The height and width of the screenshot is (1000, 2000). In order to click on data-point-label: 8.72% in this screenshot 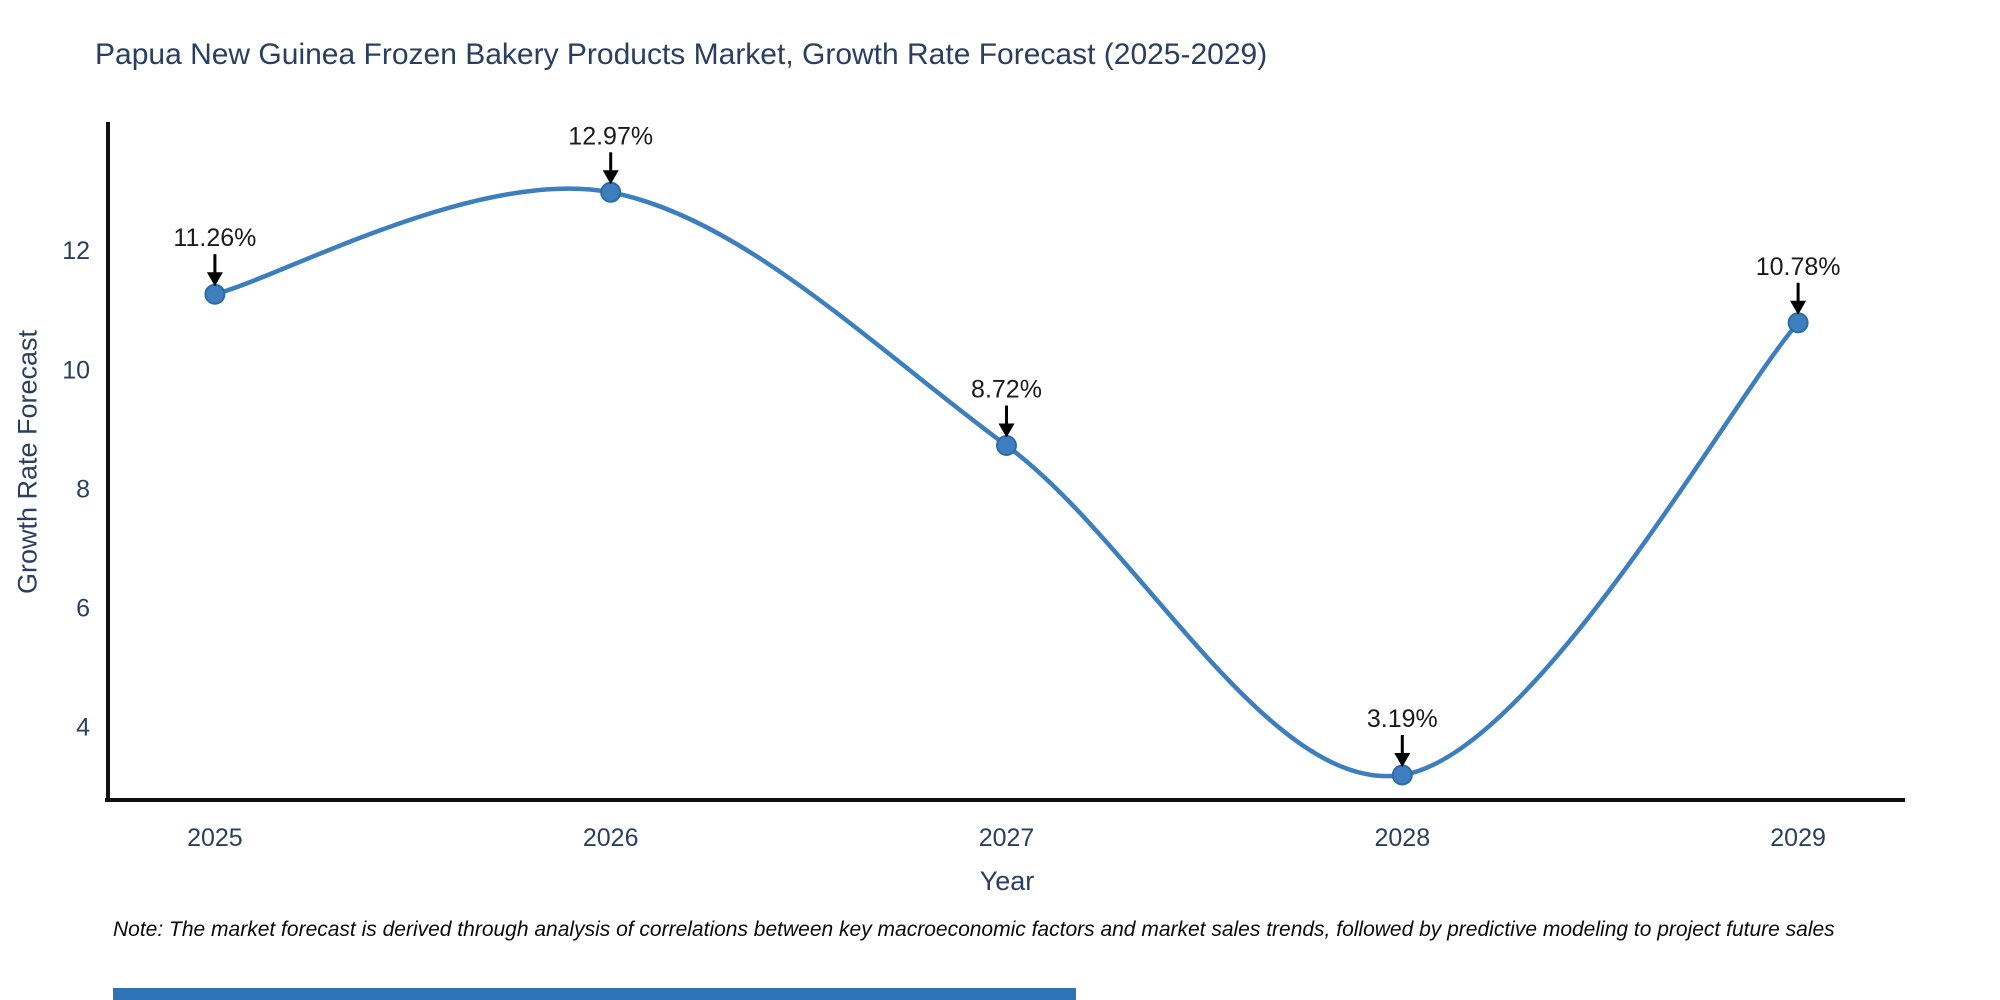, I will do `click(1006, 390)`.